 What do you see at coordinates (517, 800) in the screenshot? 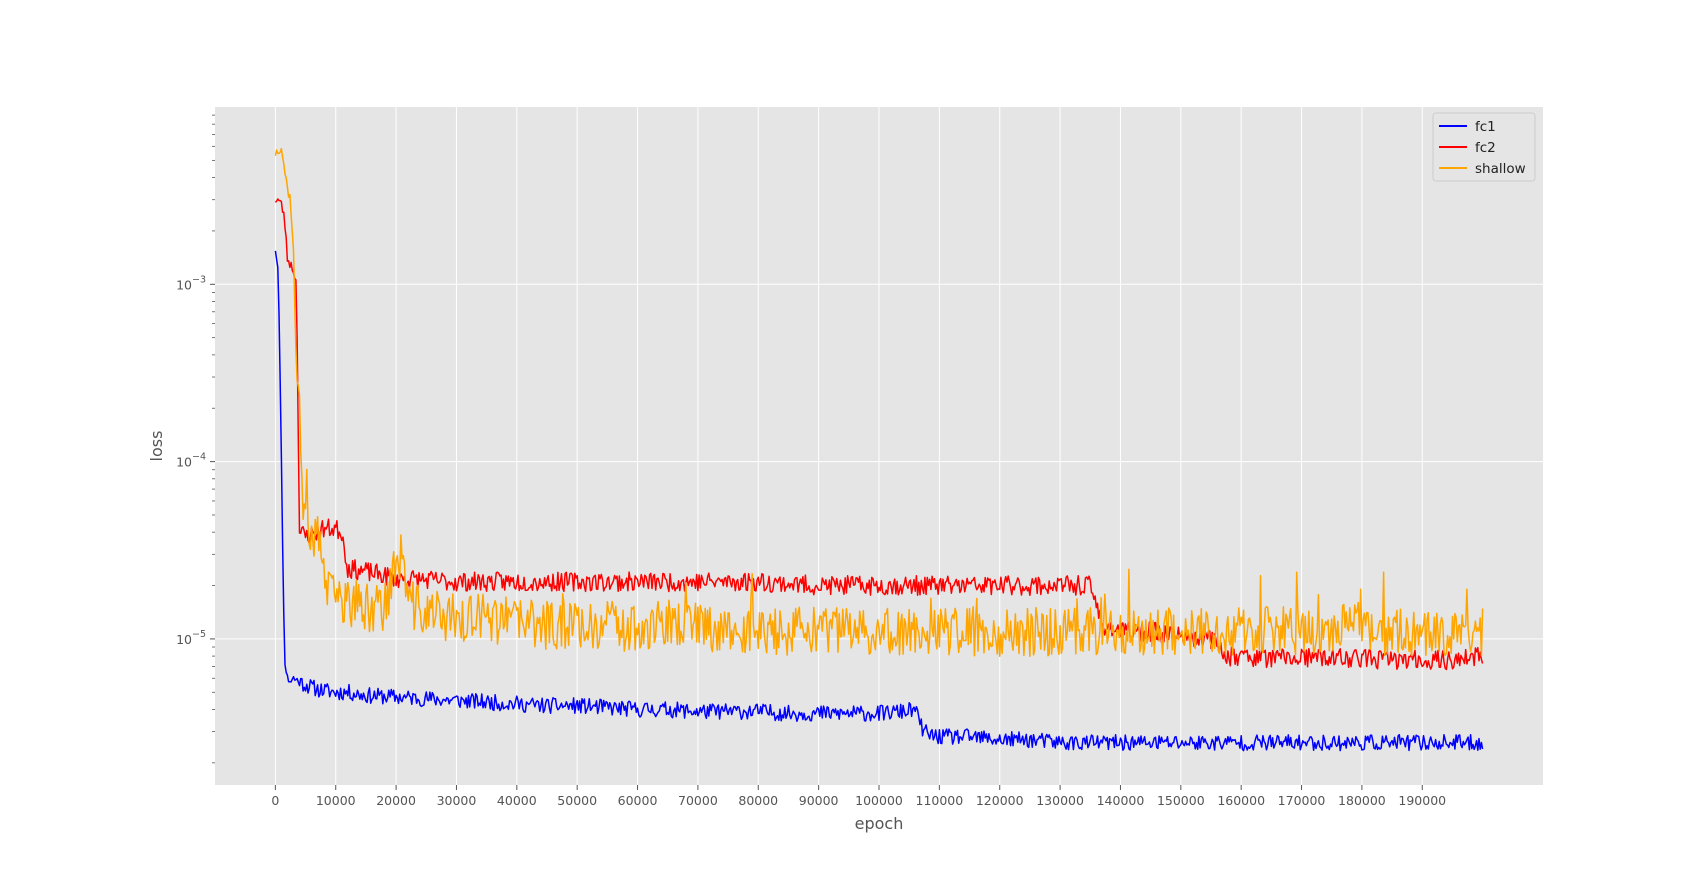
I see `x-tick-label: 40000` at bounding box center [517, 800].